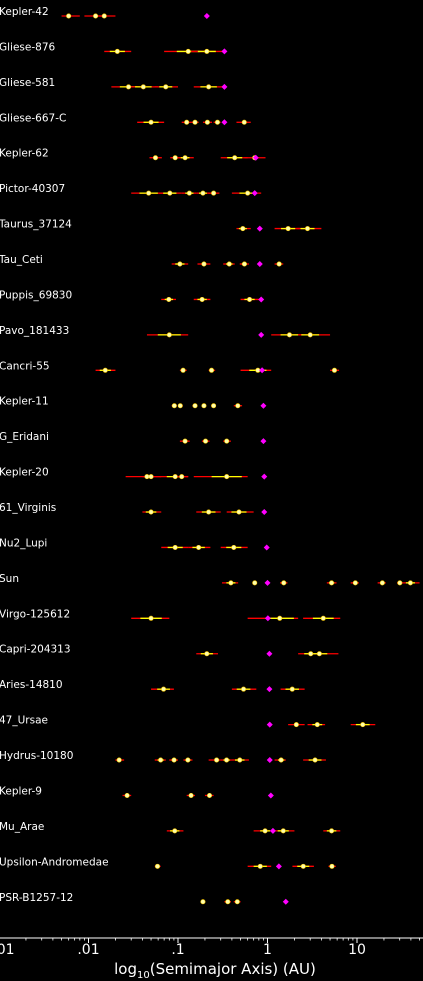  I want to click on system-row: Kepler-62, so click(133, 154).